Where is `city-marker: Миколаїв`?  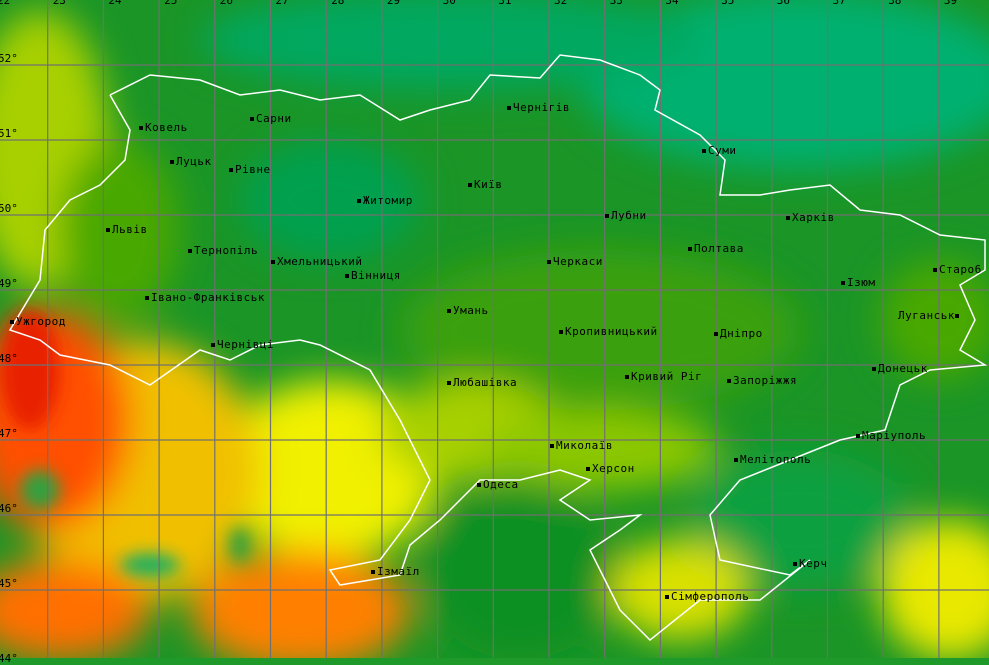 city-marker: Миколаїв is located at coordinates (581, 446).